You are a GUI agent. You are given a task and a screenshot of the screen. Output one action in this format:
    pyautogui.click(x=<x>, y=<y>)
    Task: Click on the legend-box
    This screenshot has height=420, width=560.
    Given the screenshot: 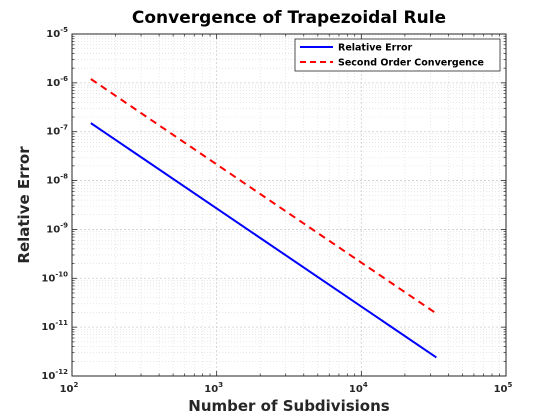 What is the action you would take?
    pyautogui.click(x=397, y=55)
    